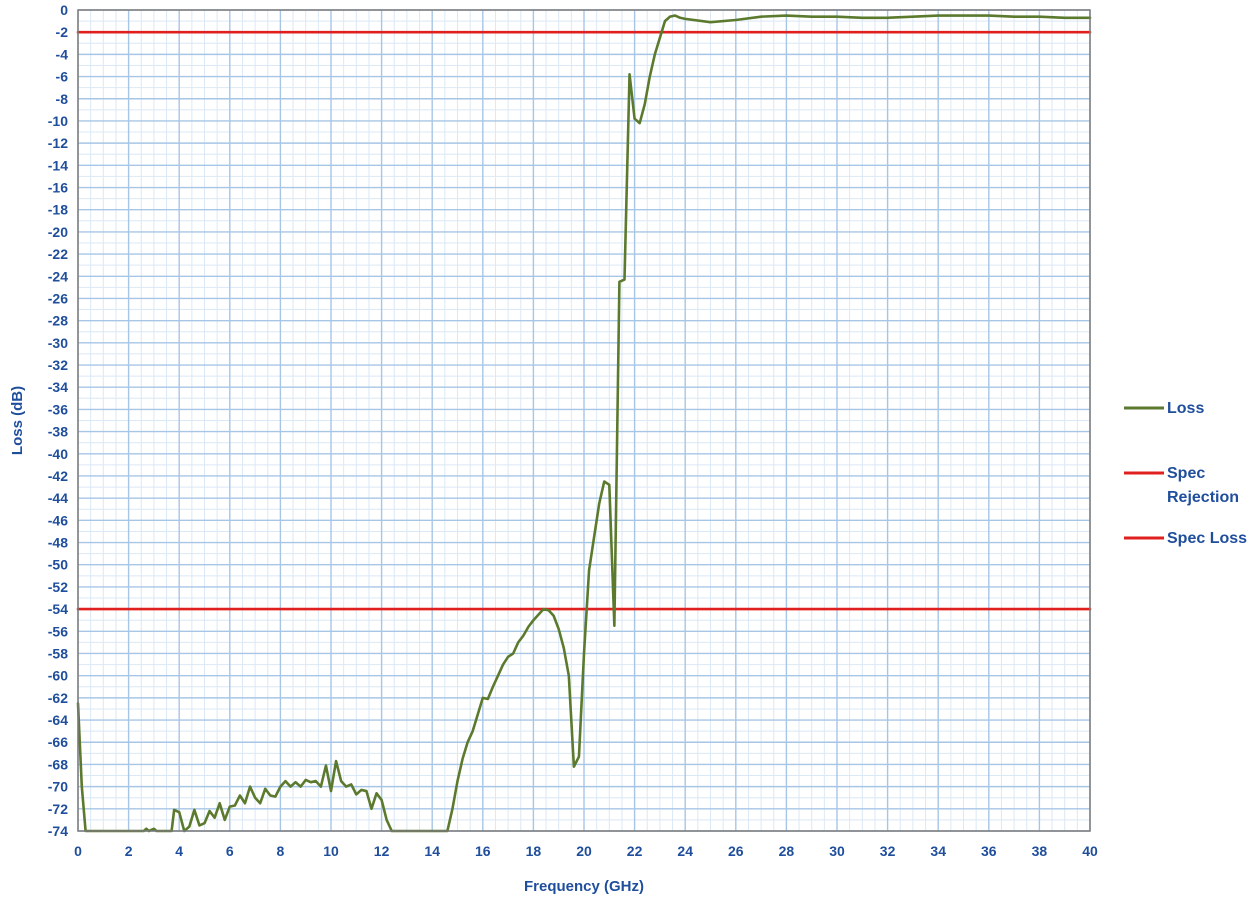 The image size is (1260, 898). I want to click on y-tick-label: -28, so click(58, 321).